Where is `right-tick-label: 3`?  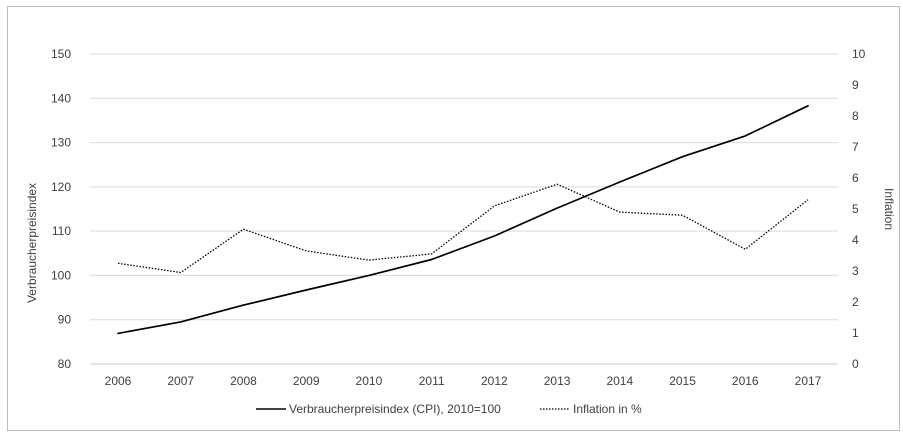
right-tick-label: 3 is located at coordinates (855, 271).